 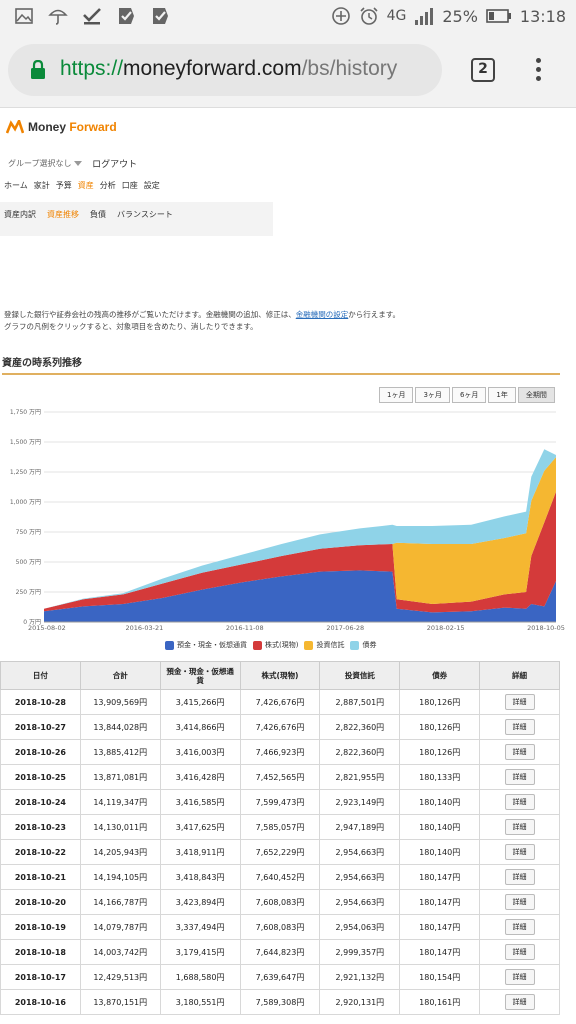 What do you see at coordinates (275, 645) in the screenshot?
I see `legend-item-1: 株式(現物)` at bounding box center [275, 645].